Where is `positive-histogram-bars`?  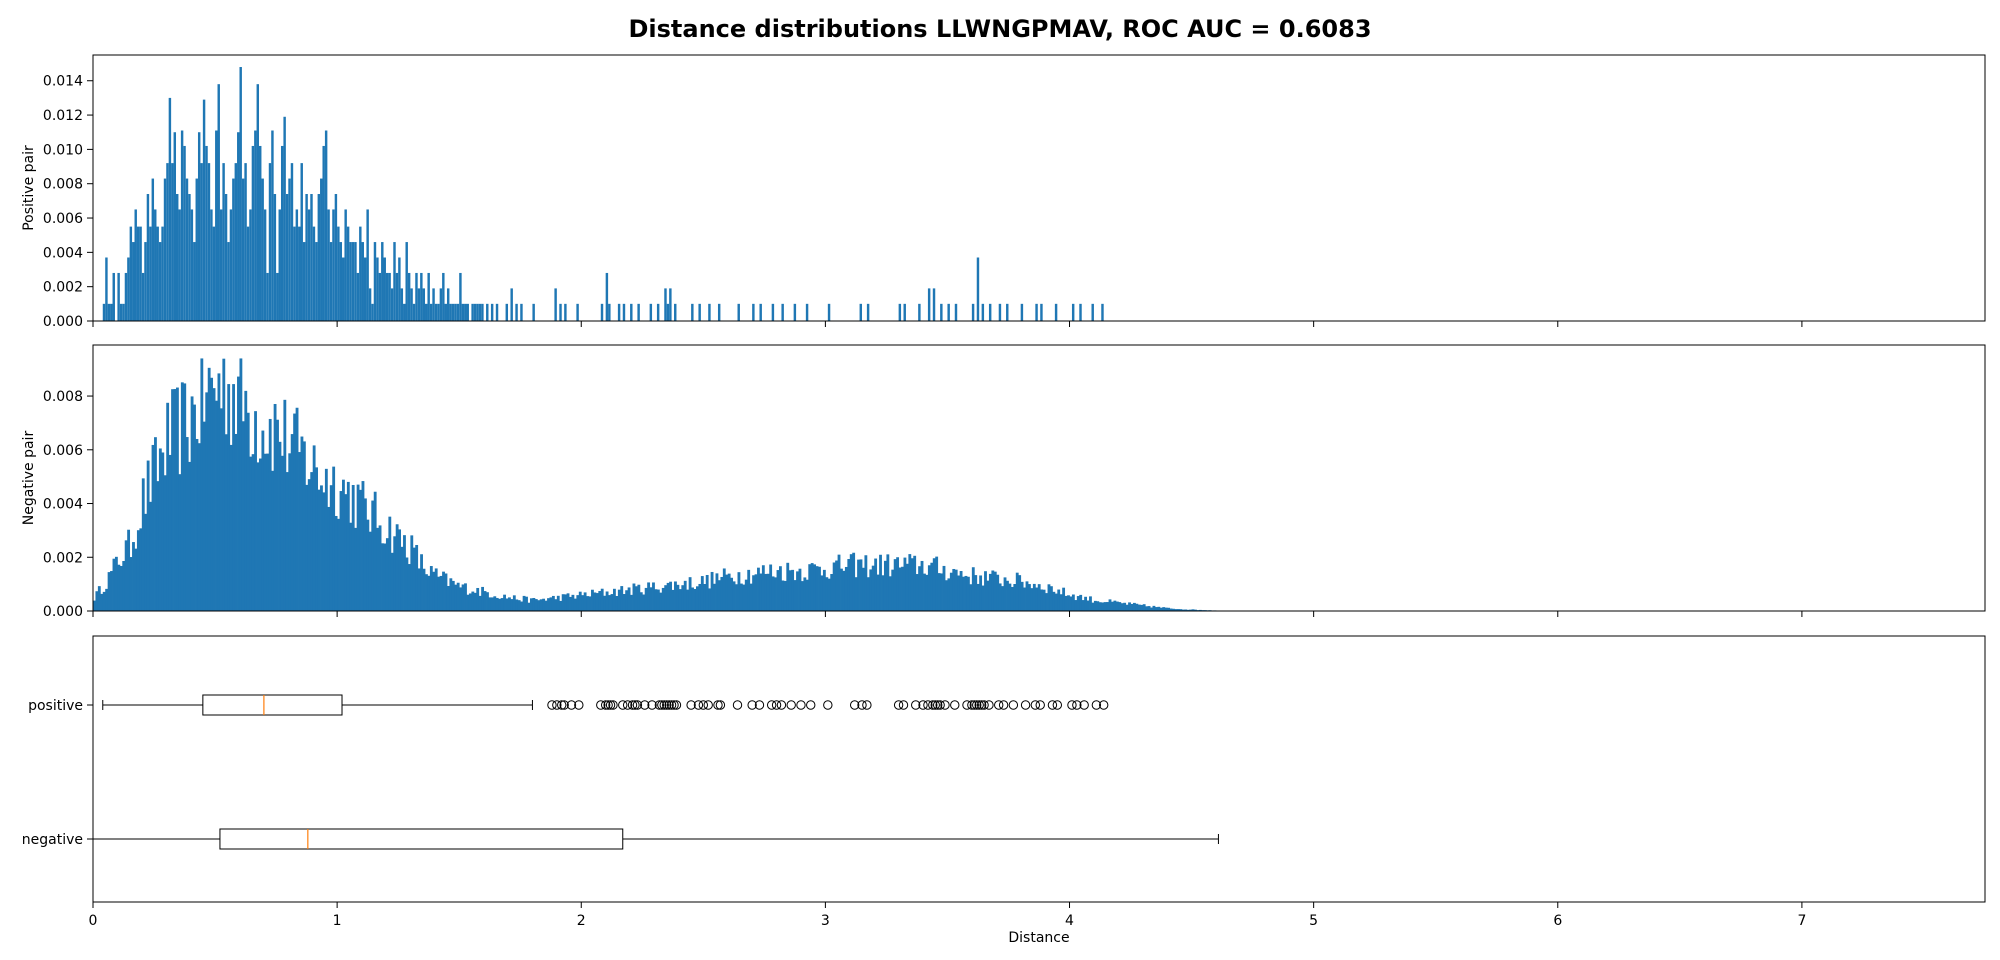 positive-histogram-bars is located at coordinates (603, 194).